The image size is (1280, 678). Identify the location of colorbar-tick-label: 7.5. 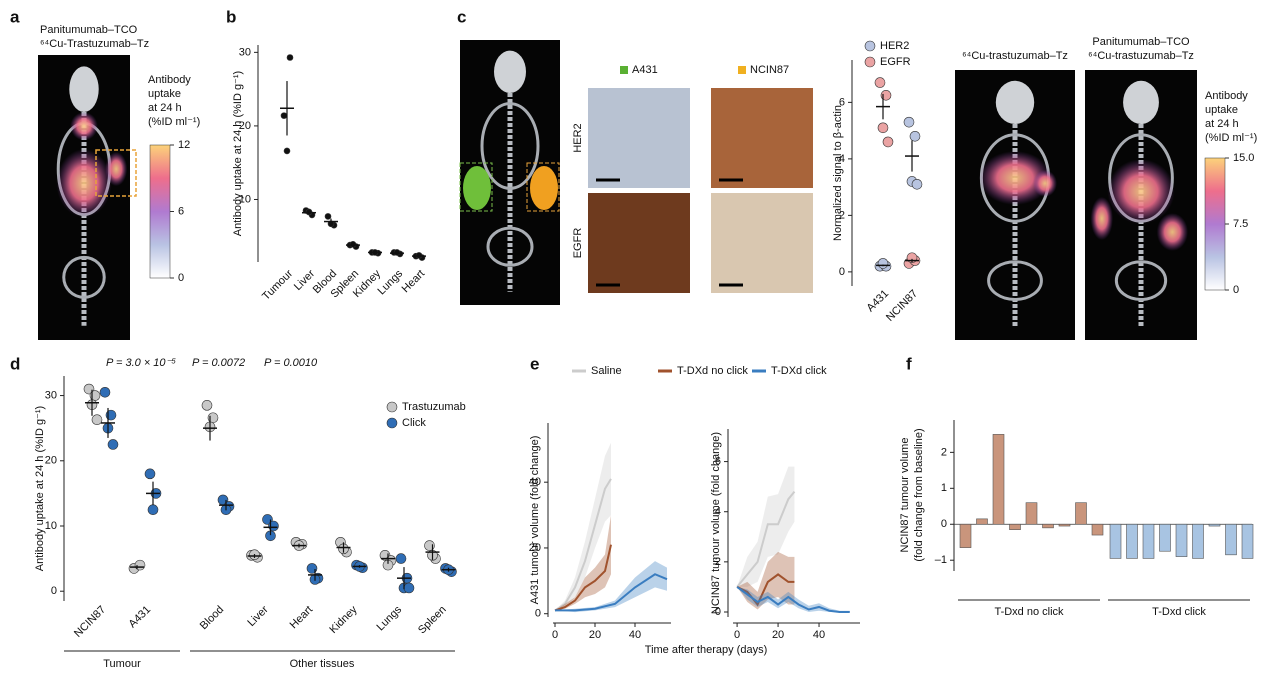
(1240, 224).